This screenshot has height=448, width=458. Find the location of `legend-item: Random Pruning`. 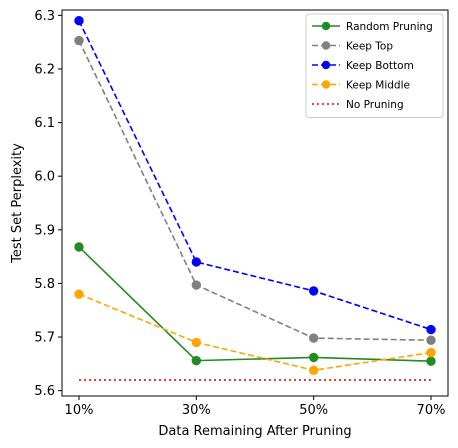

legend-item: Random Pruning is located at coordinates (372, 27).